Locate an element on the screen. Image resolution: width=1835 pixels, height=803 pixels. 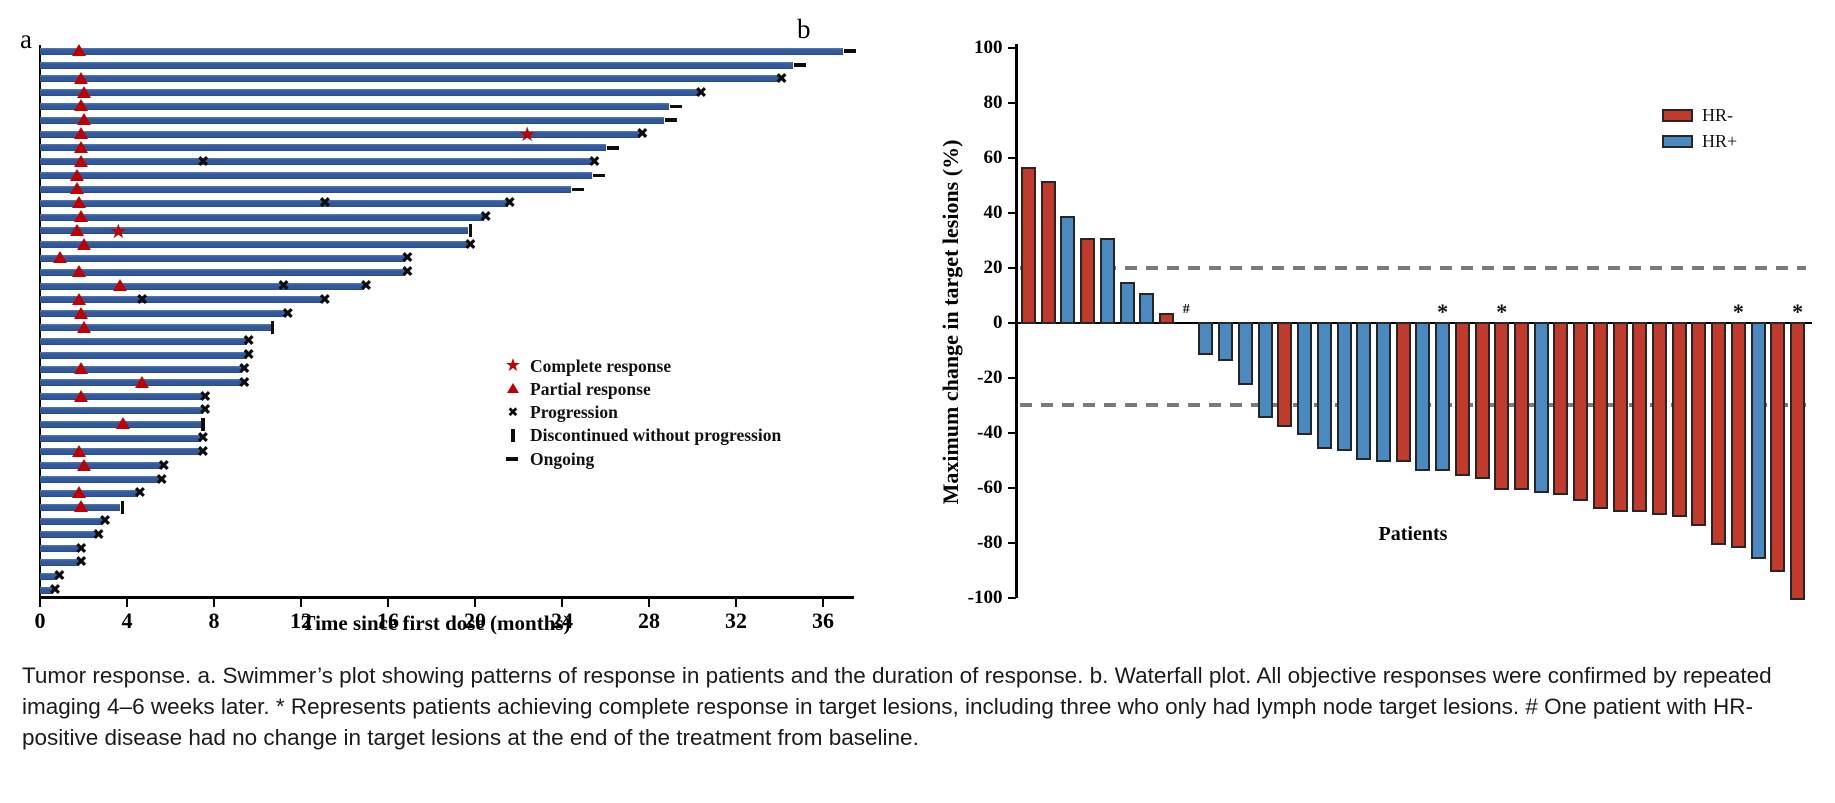
swimmer-legend-label: Partial response is located at coordinates (590, 388).